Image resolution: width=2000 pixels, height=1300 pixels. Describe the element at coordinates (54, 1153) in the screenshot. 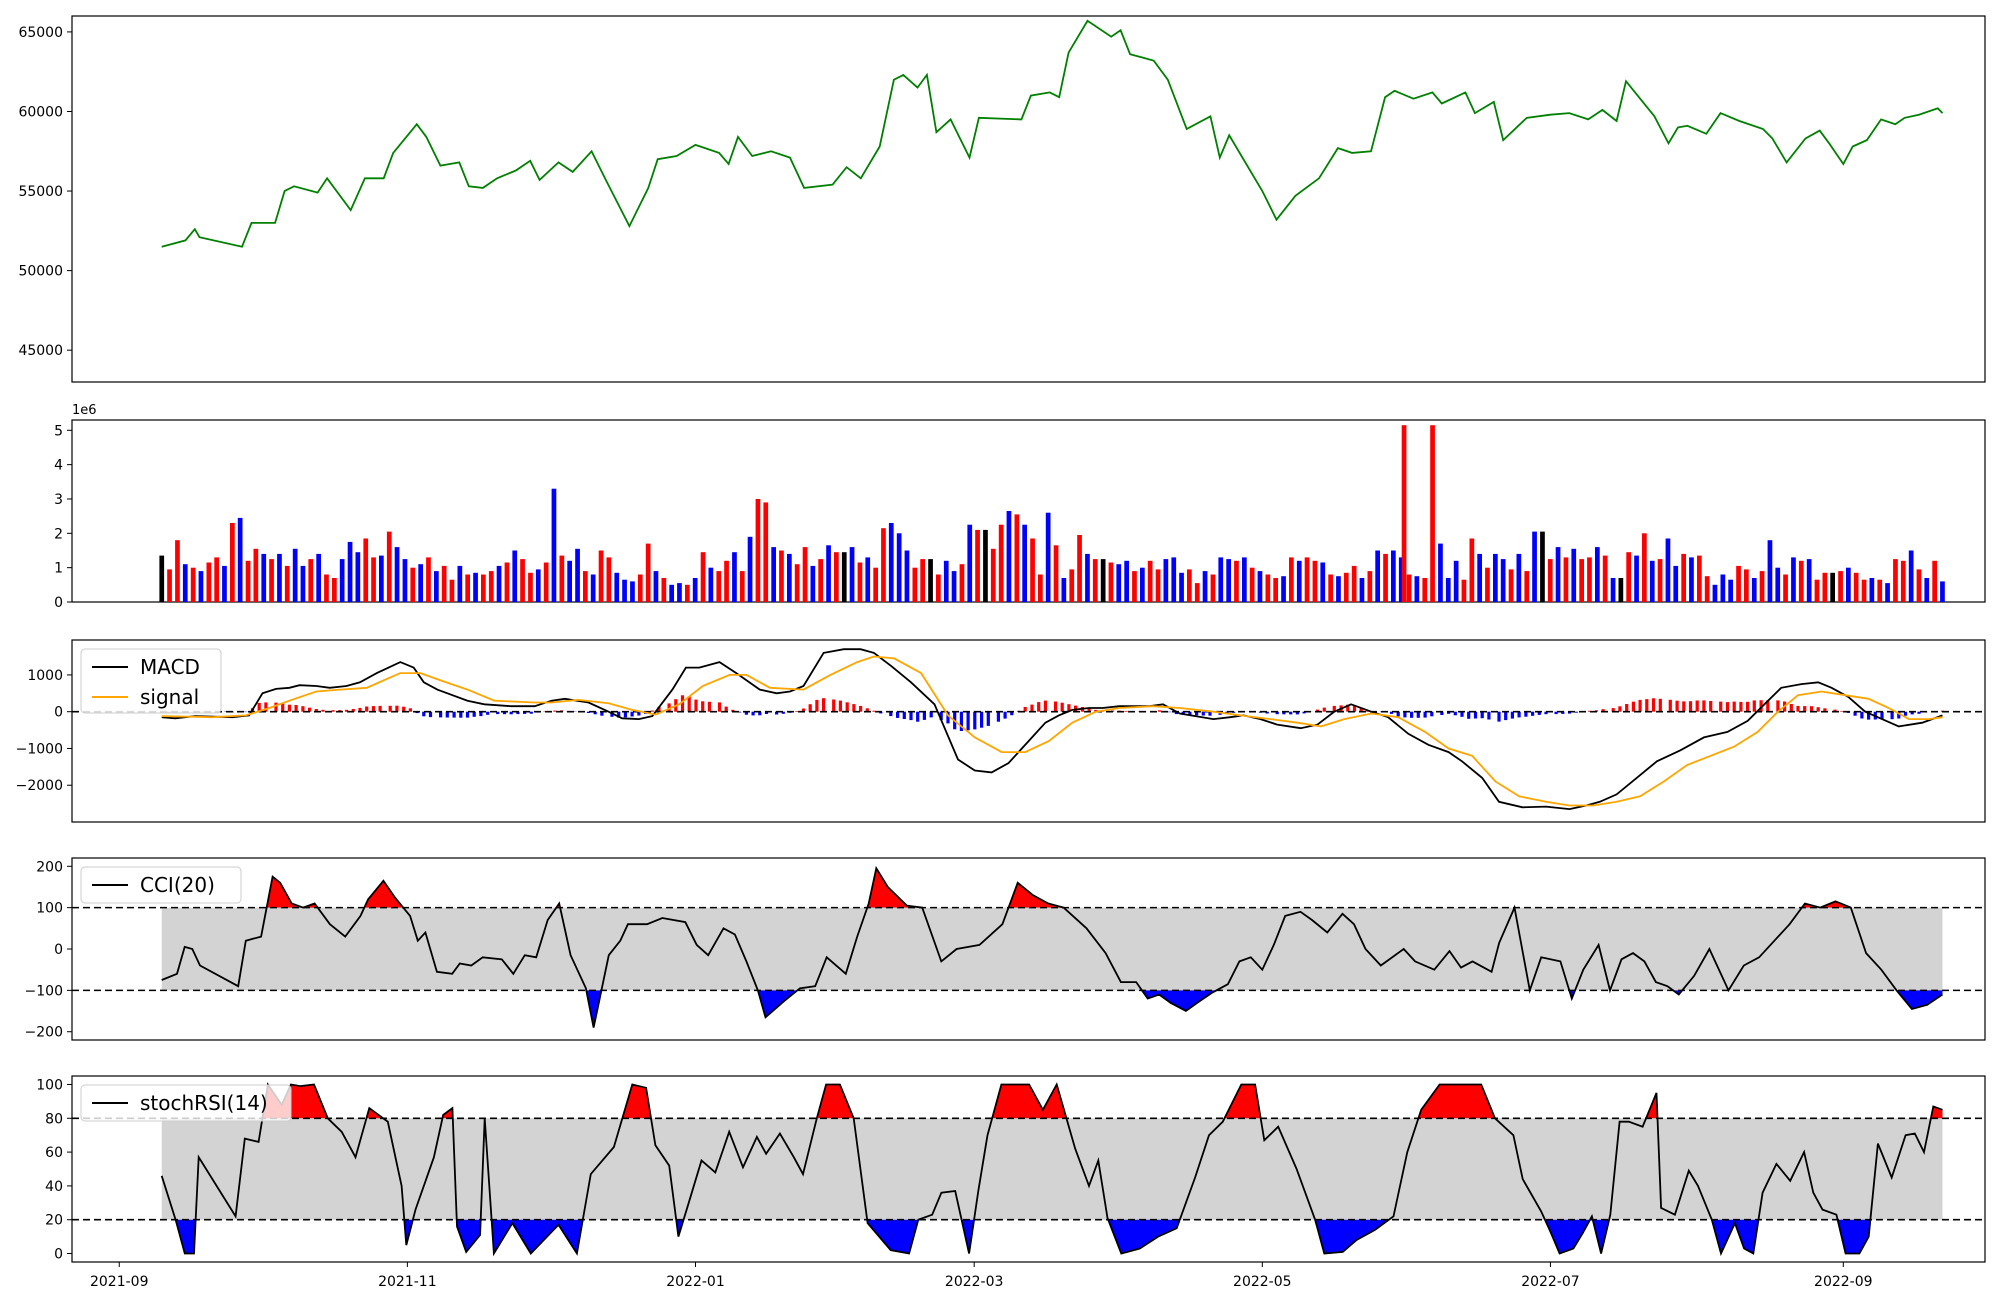

I see `stochrsi-ytick-label: 60` at that location.